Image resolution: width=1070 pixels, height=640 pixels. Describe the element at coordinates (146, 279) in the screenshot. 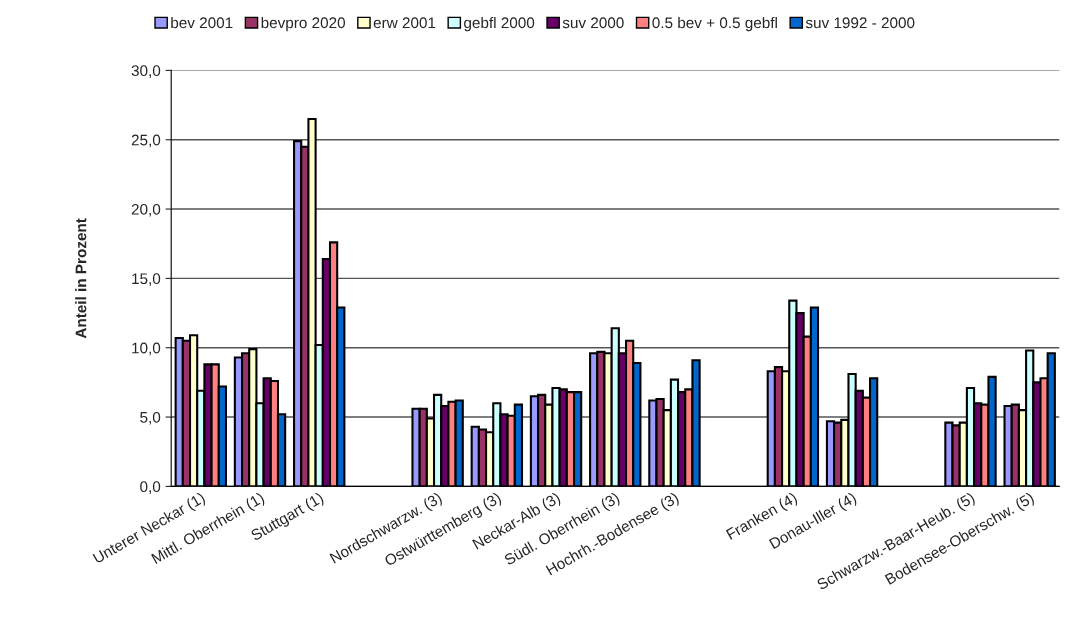

I see `y-tick-label: 15,0` at that location.